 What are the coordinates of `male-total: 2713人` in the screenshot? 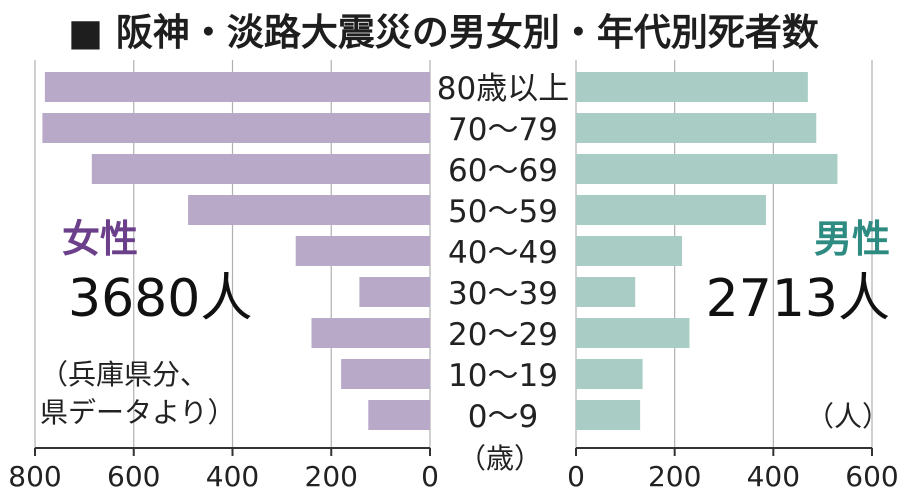 It's located at (798, 299).